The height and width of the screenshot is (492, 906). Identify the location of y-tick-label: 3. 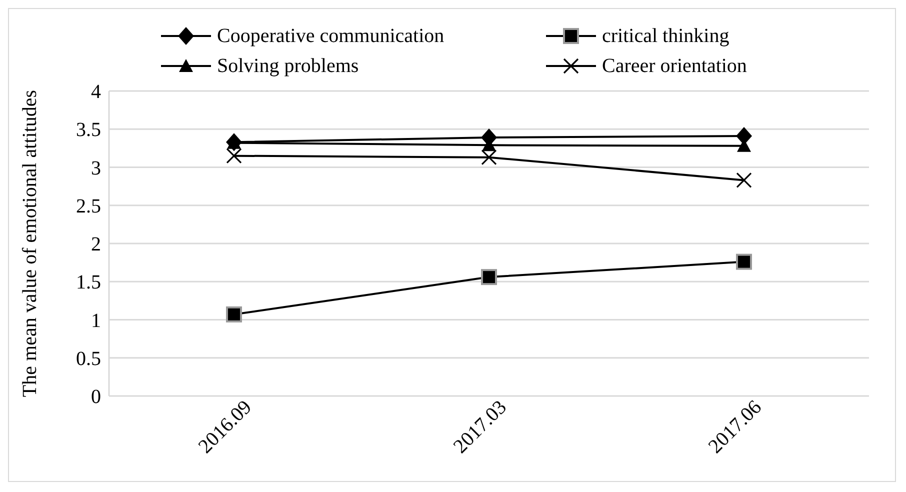
(96, 168).